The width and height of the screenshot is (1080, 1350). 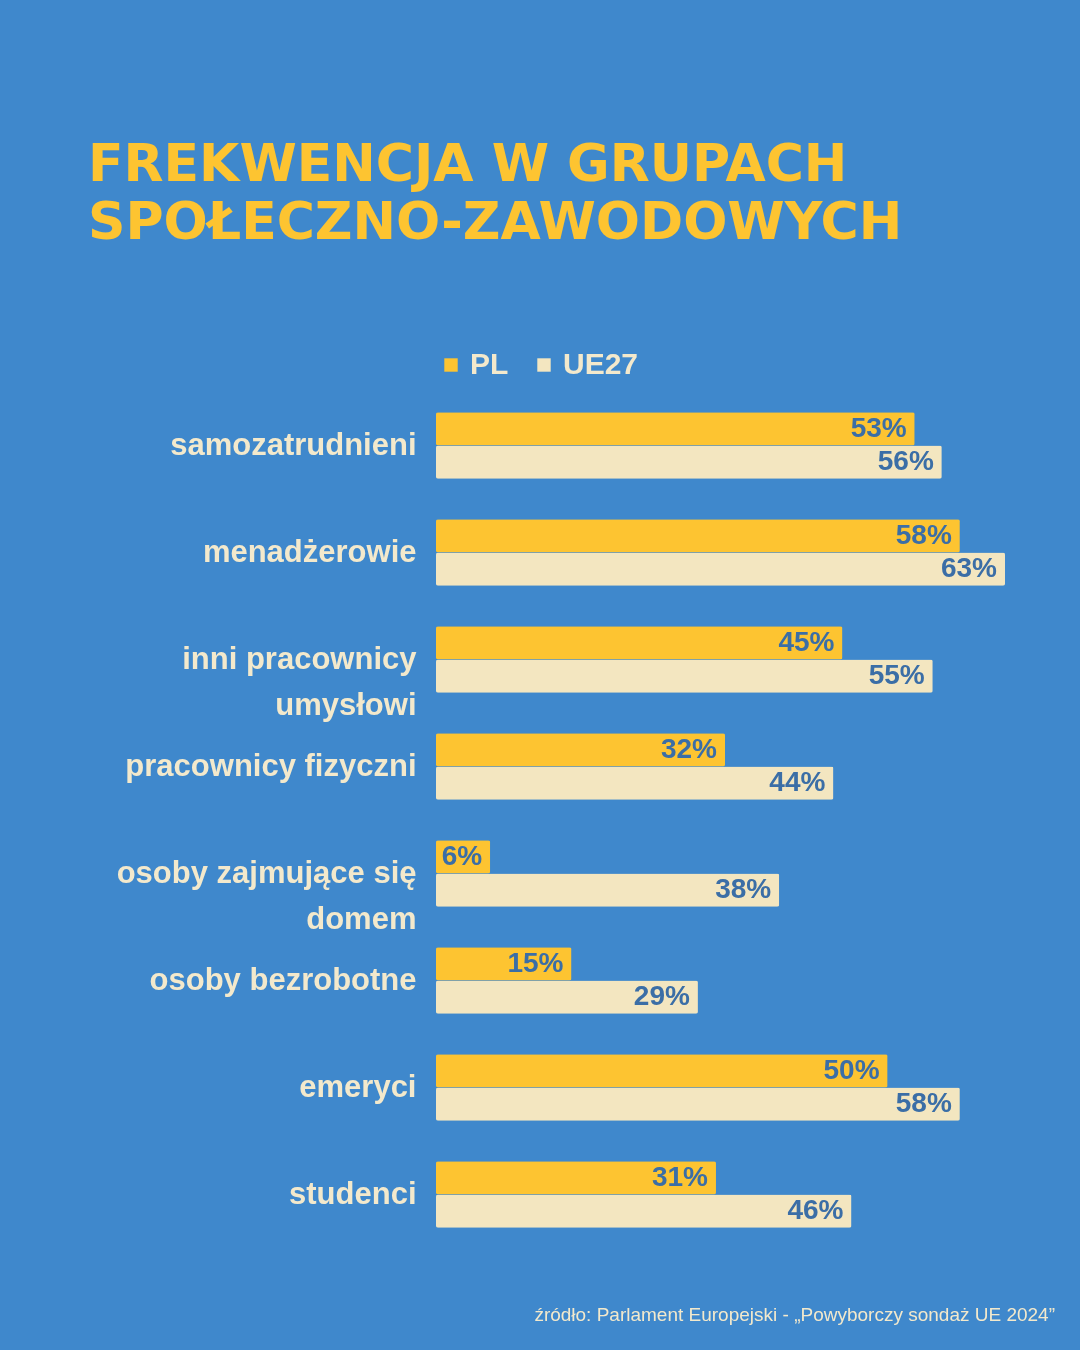 I want to click on y-tick-label: menadżerowie, so click(x=309, y=551).